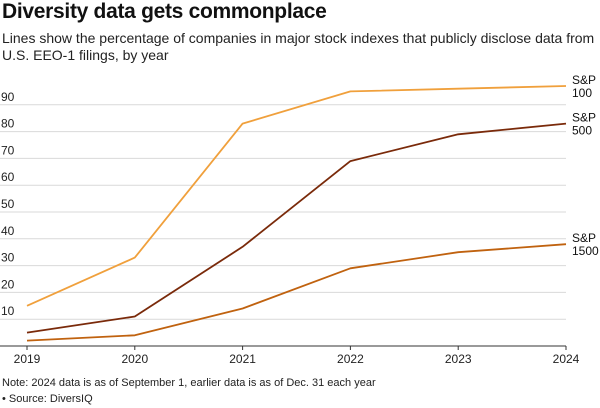  What do you see at coordinates (566, 359) in the screenshot?
I see `x-tick-label: 2024` at bounding box center [566, 359].